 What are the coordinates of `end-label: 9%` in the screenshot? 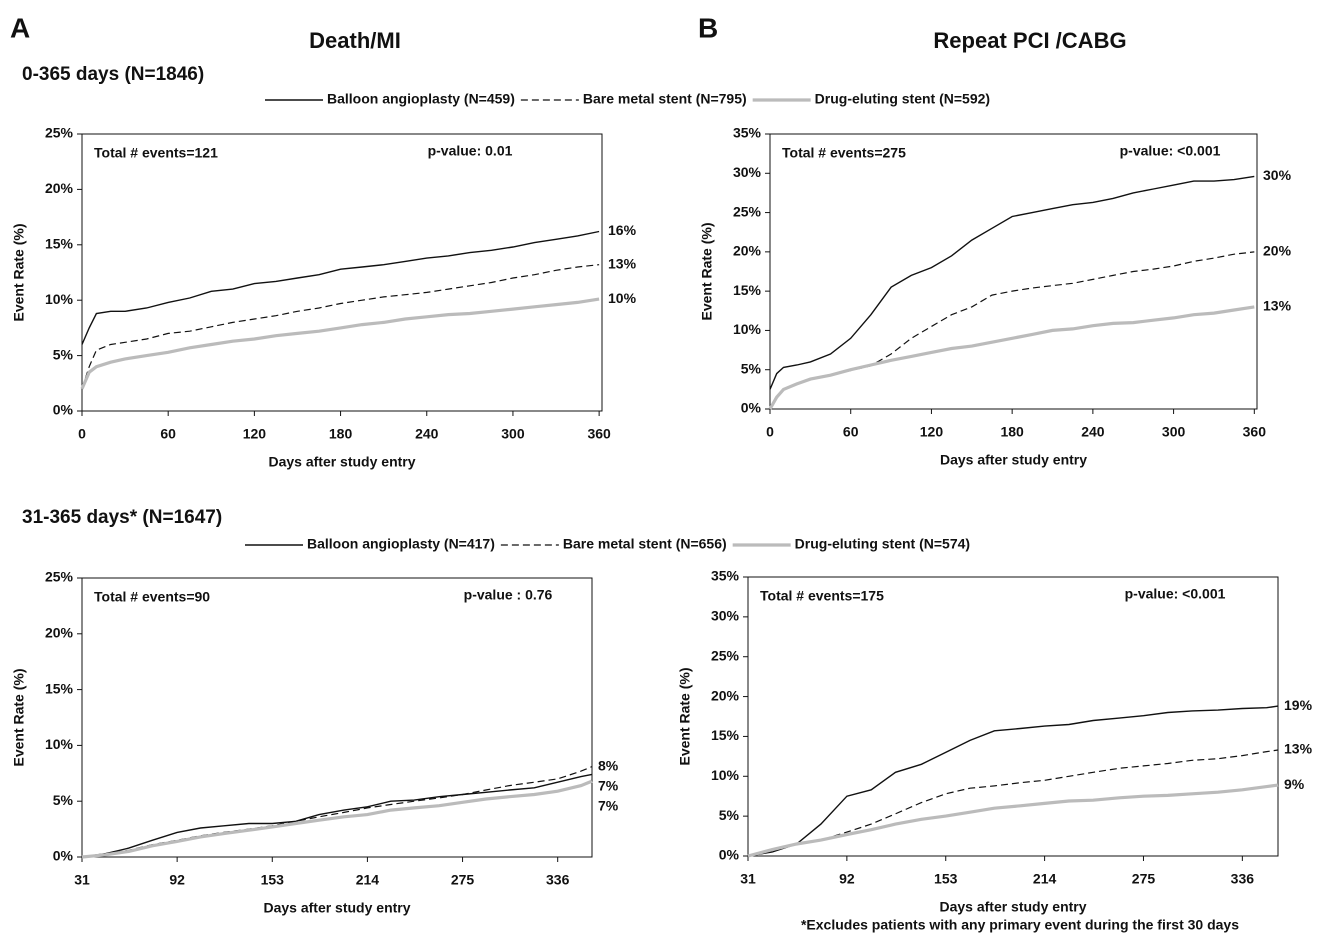 It's located at (1294, 784).